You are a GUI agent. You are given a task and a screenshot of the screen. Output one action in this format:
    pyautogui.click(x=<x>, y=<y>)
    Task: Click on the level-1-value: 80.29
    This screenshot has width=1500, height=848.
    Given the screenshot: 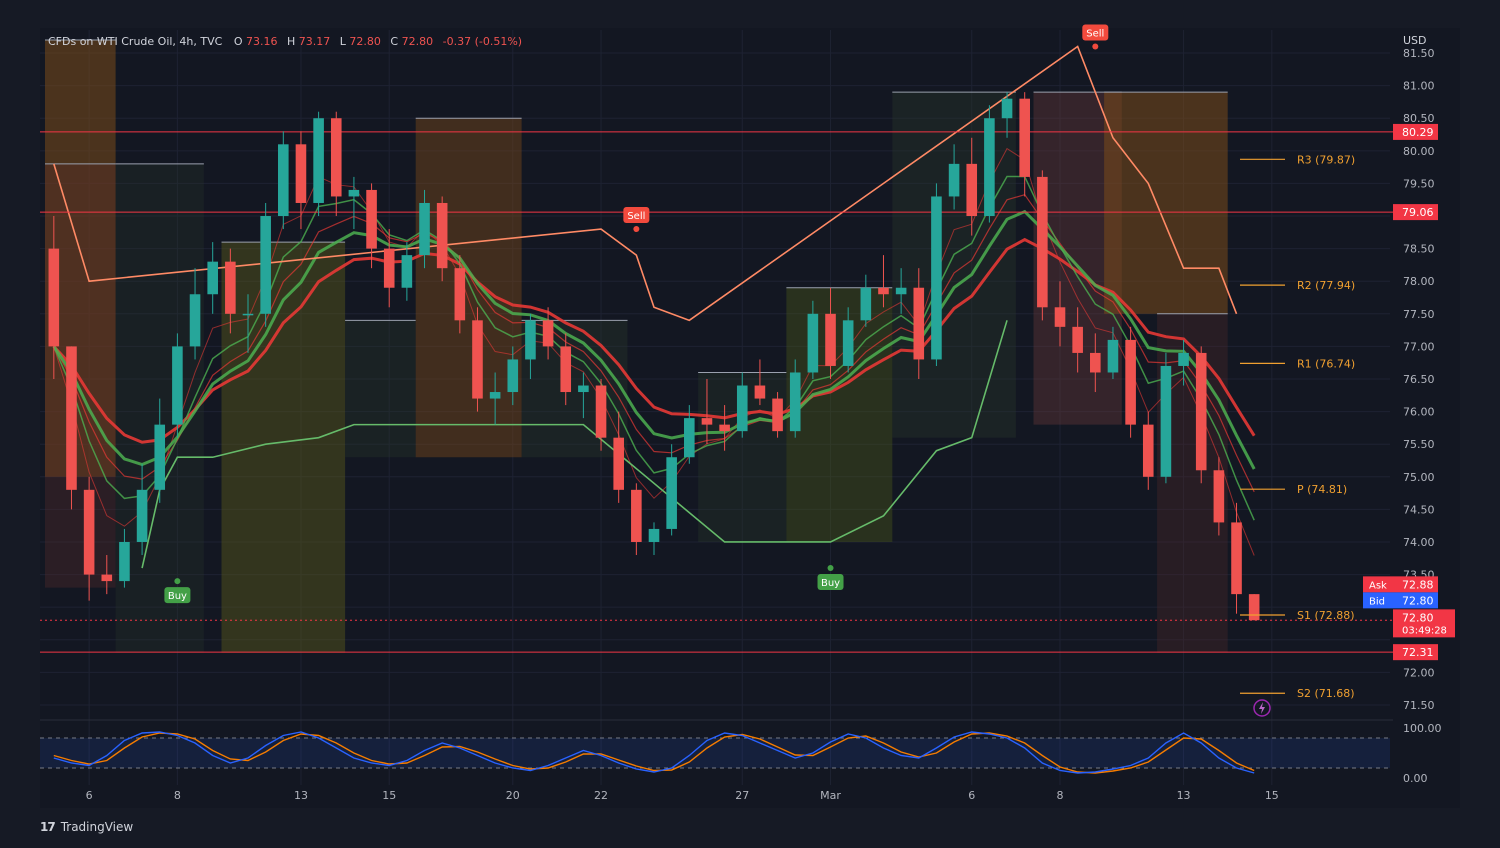 What is the action you would take?
    pyautogui.click(x=1418, y=132)
    